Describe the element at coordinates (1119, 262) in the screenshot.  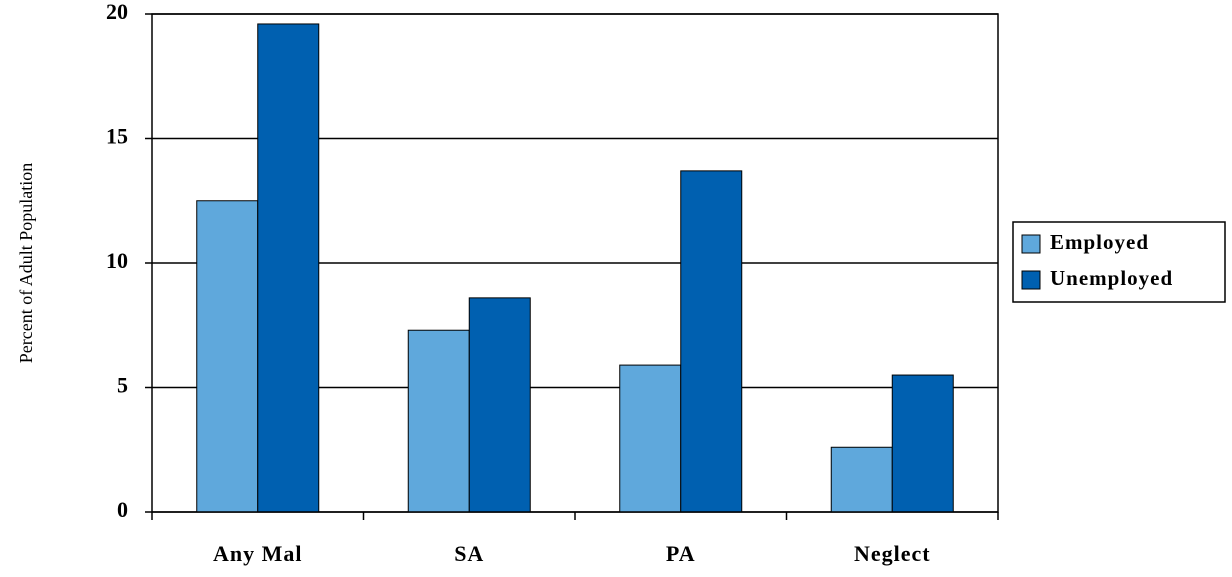
I see `legend-box` at that location.